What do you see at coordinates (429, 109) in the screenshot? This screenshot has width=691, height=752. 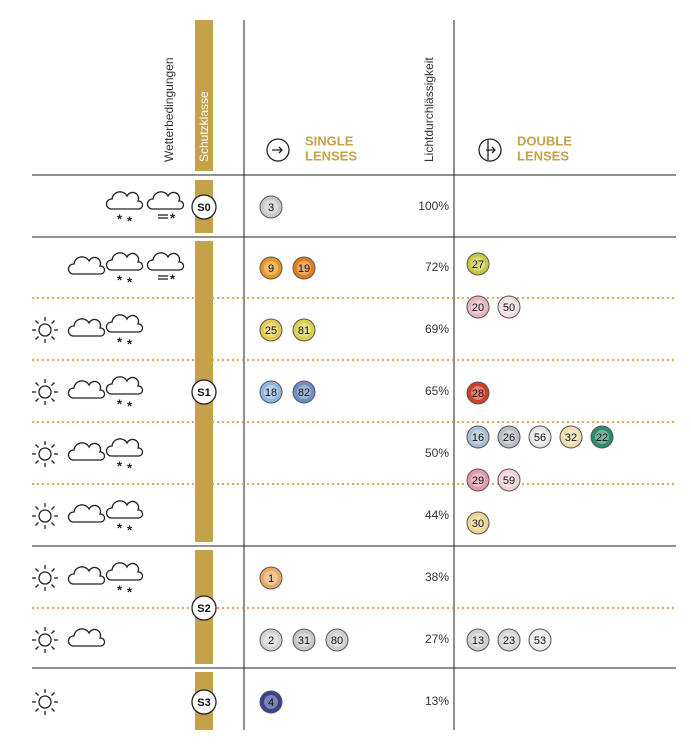 I see `header-transmission: Lichtdurchlässigkeit` at bounding box center [429, 109].